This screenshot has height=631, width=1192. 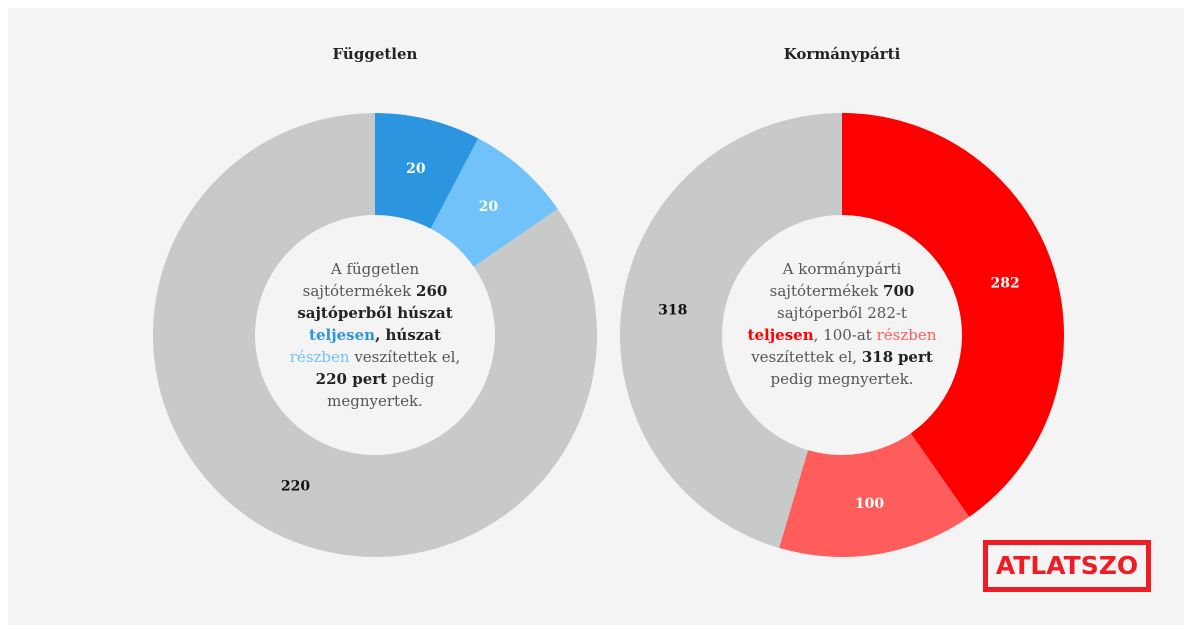 I want to click on text-segment: A kormánypárti sajtótermékek, so click(x=835, y=280).